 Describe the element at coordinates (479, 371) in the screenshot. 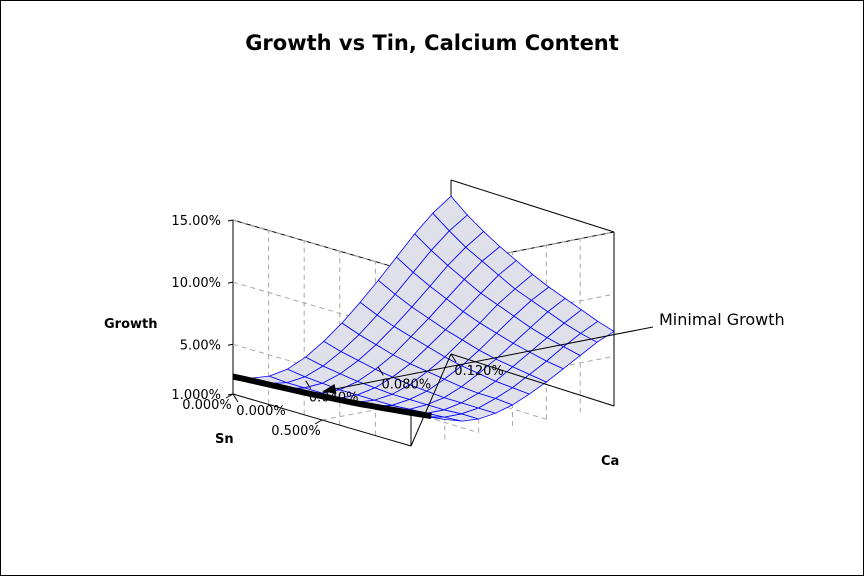

I see `ca-tick-label: 0.120%` at that location.